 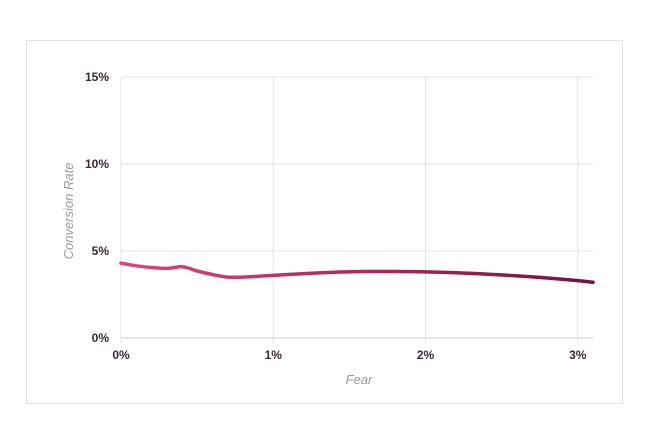 What do you see at coordinates (274, 355) in the screenshot?
I see `x-tick-label: 1%` at bounding box center [274, 355].